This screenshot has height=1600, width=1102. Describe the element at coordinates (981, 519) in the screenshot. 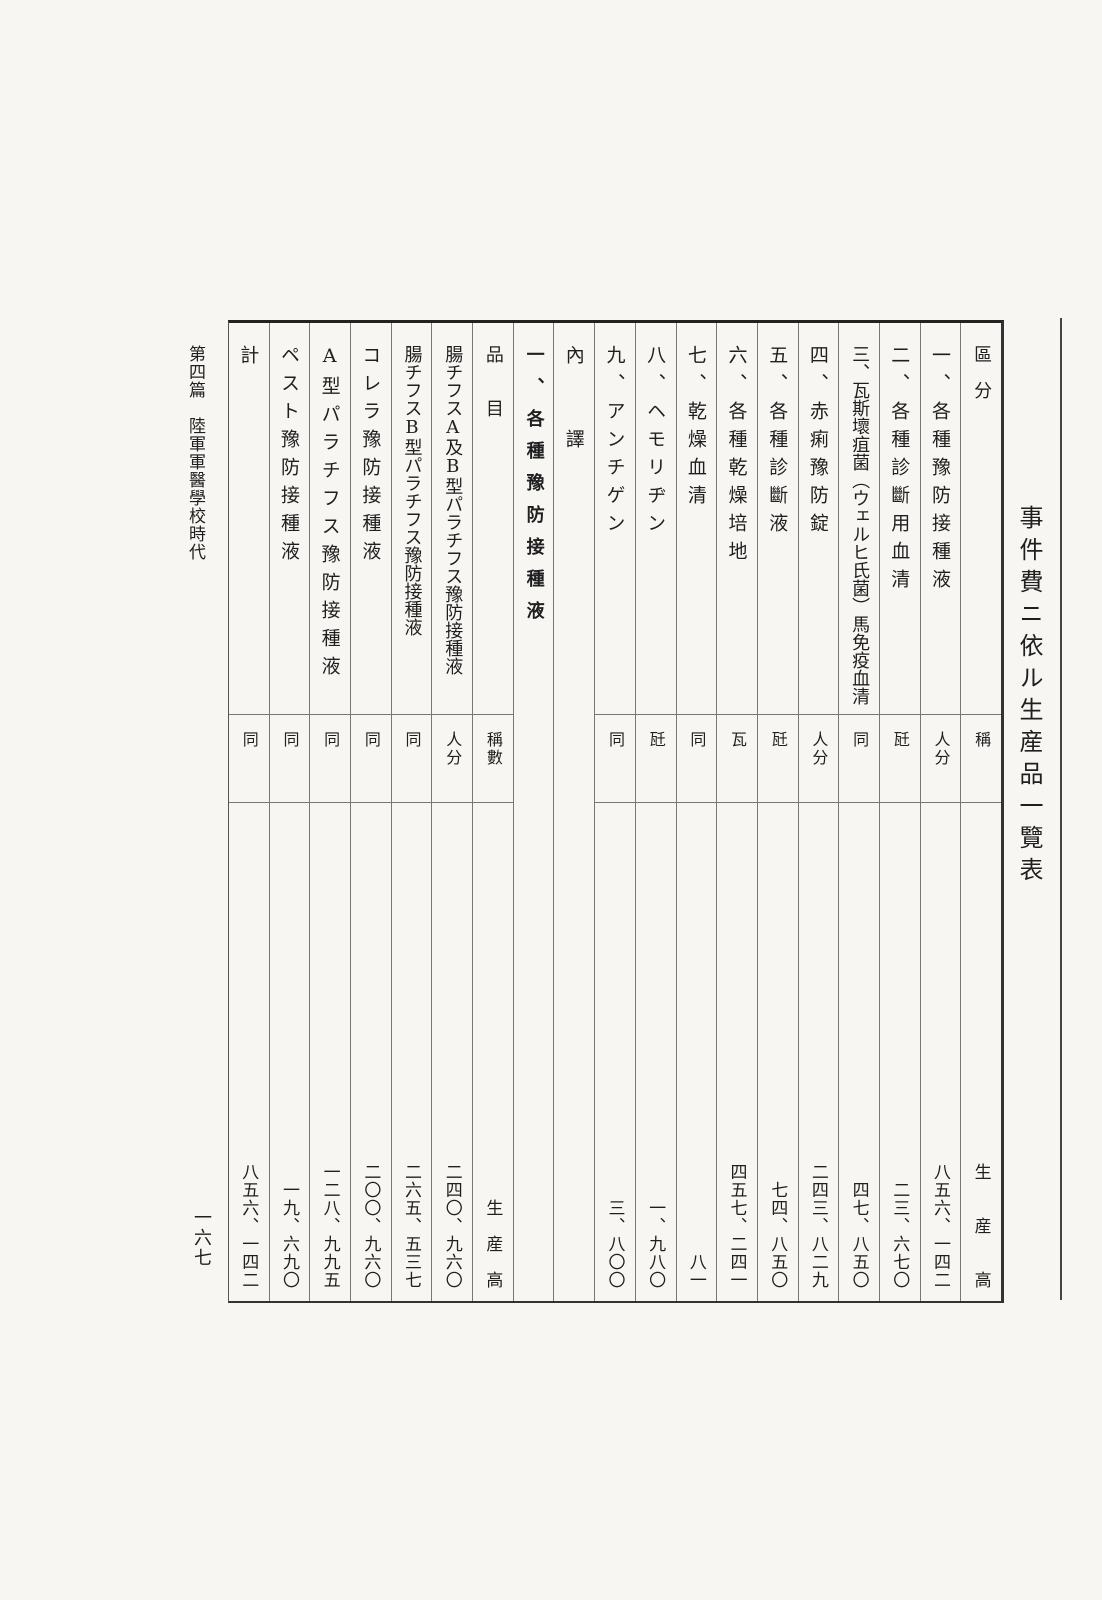

I see `item-name-cell: 區 分` at that location.